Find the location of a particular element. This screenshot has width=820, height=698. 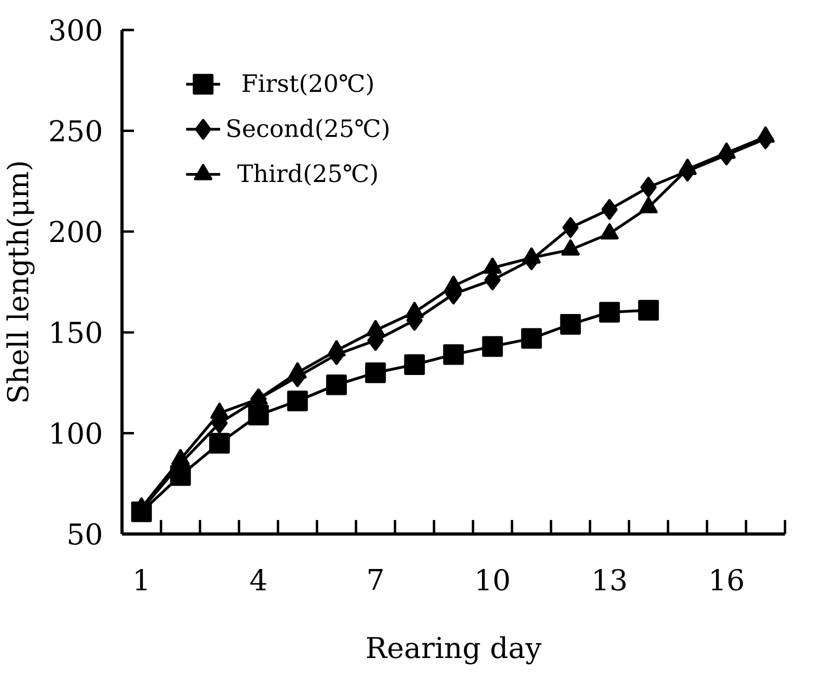

x-axis-title: Rearing day is located at coordinates (454, 650).